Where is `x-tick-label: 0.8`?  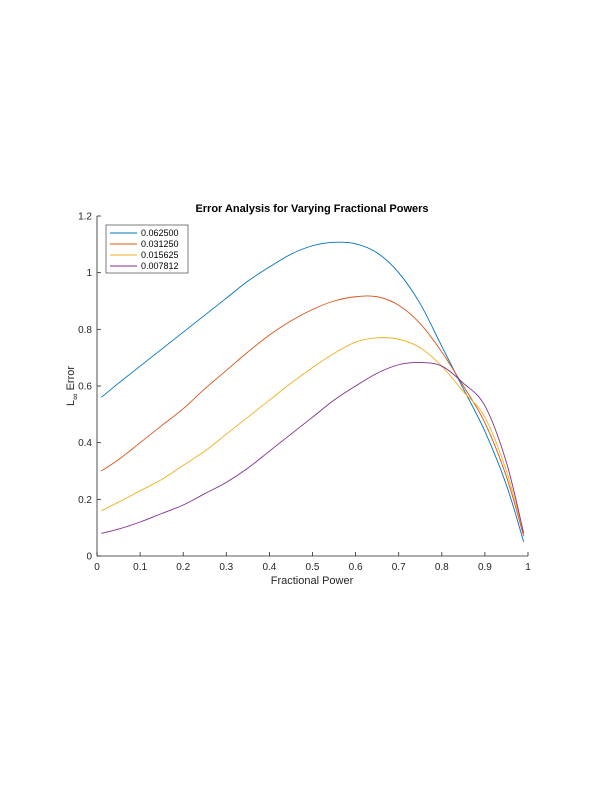 x-tick-label: 0.8 is located at coordinates (442, 567).